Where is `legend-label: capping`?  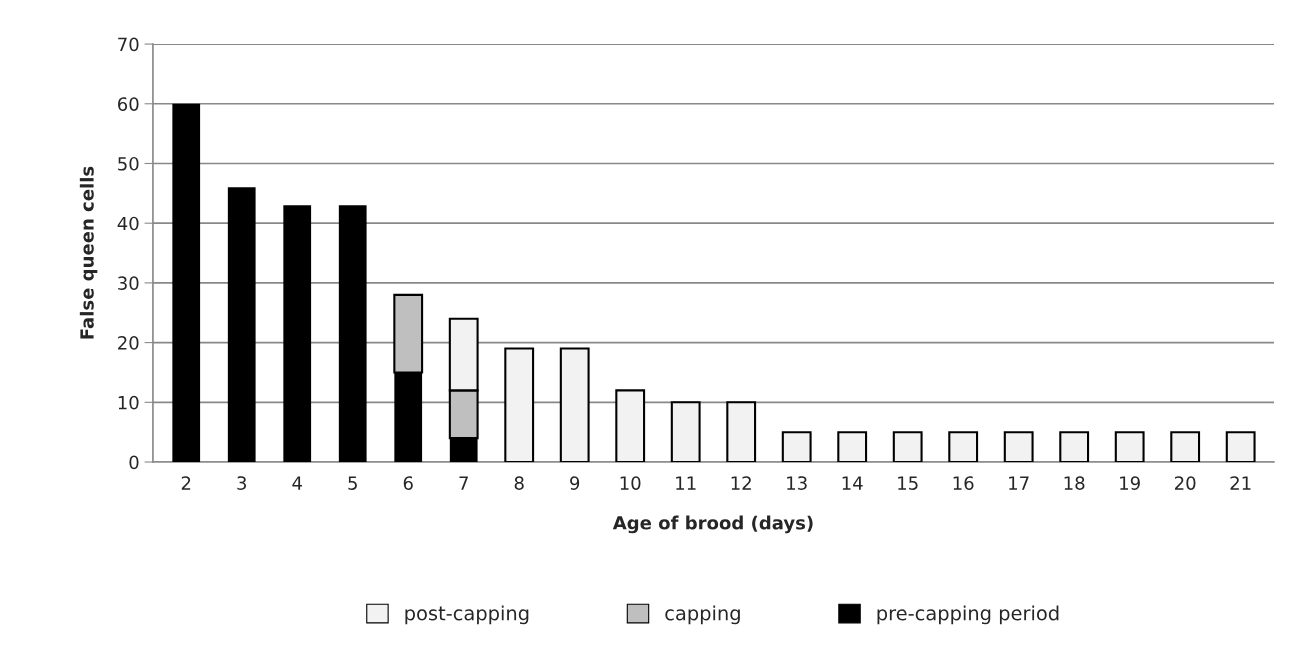
legend-label: capping is located at coordinates (702, 615).